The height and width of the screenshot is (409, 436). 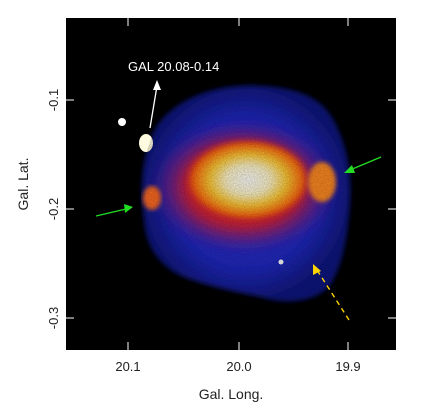 I want to click on x-tick-label: 20.1, so click(x=127, y=366).